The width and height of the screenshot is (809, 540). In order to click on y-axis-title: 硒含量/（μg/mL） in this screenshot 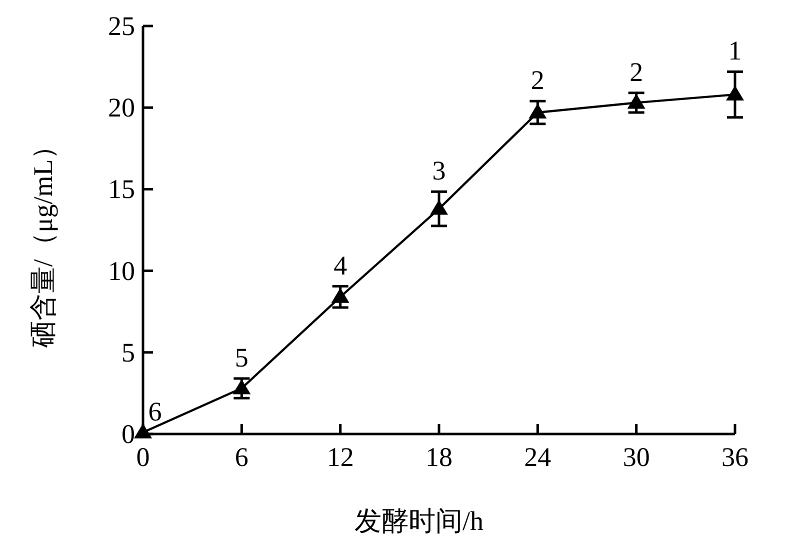, I will do `click(43, 240)`.